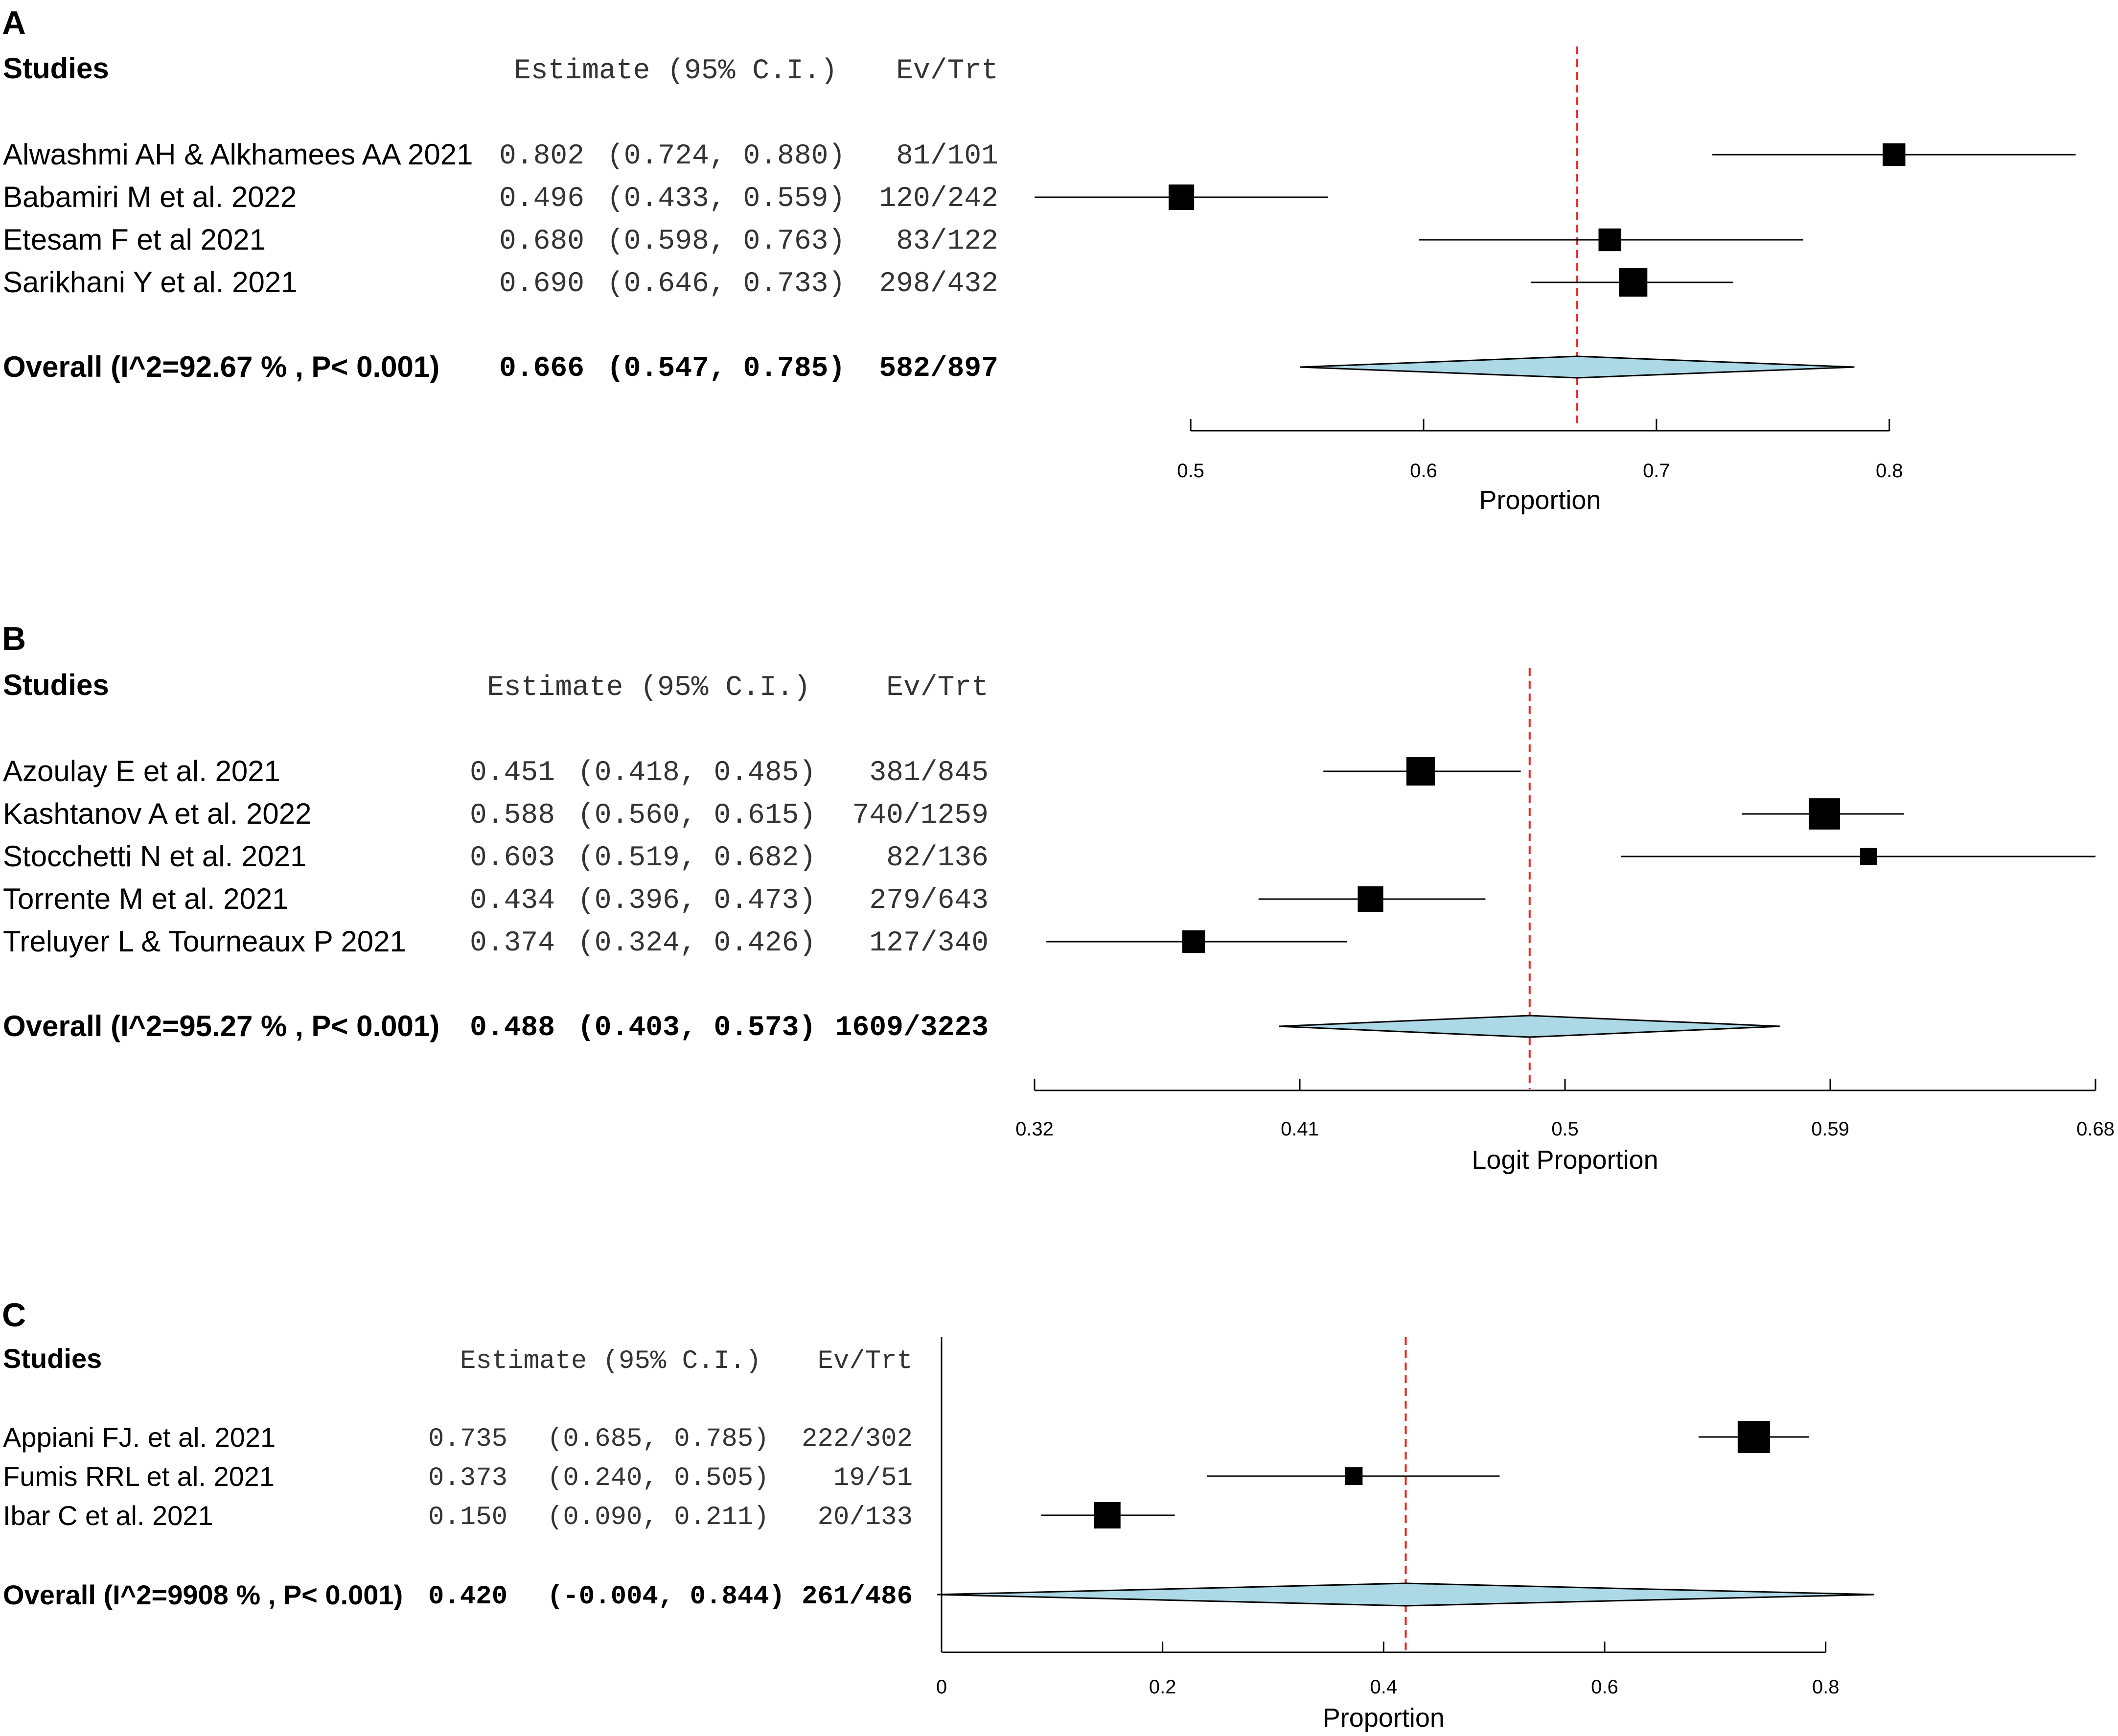 The height and width of the screenshot is (1736, 2118). I want to click on study-evtrt: 81/101, so click(947, 156).